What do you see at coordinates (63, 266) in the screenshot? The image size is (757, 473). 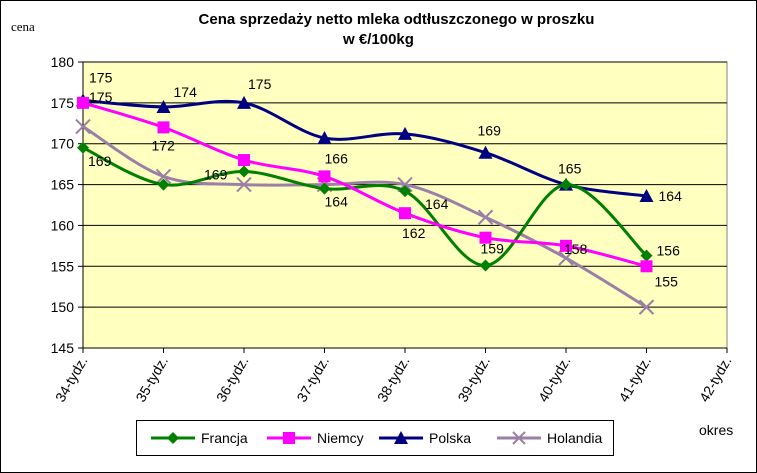 I see `y-tick-label: 155` at bounding box center [63, 266].